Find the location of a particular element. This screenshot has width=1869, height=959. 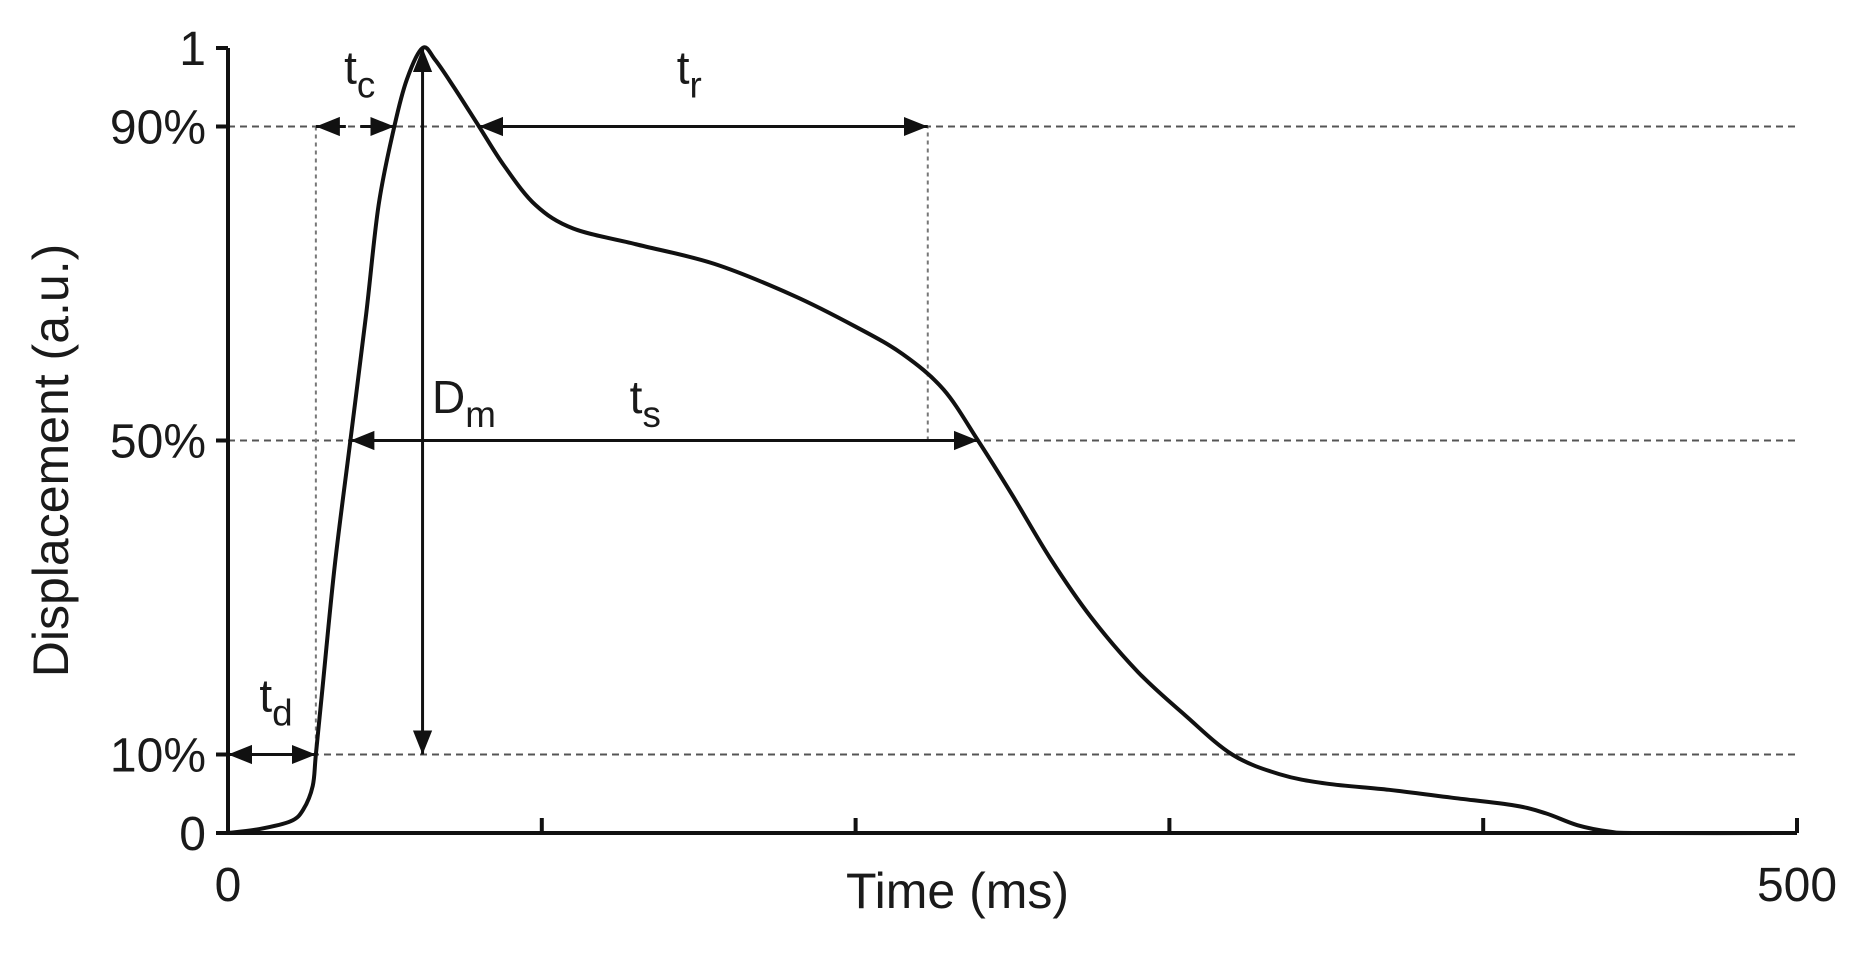

t-s-label: ts is located at coordinates (645, 403).